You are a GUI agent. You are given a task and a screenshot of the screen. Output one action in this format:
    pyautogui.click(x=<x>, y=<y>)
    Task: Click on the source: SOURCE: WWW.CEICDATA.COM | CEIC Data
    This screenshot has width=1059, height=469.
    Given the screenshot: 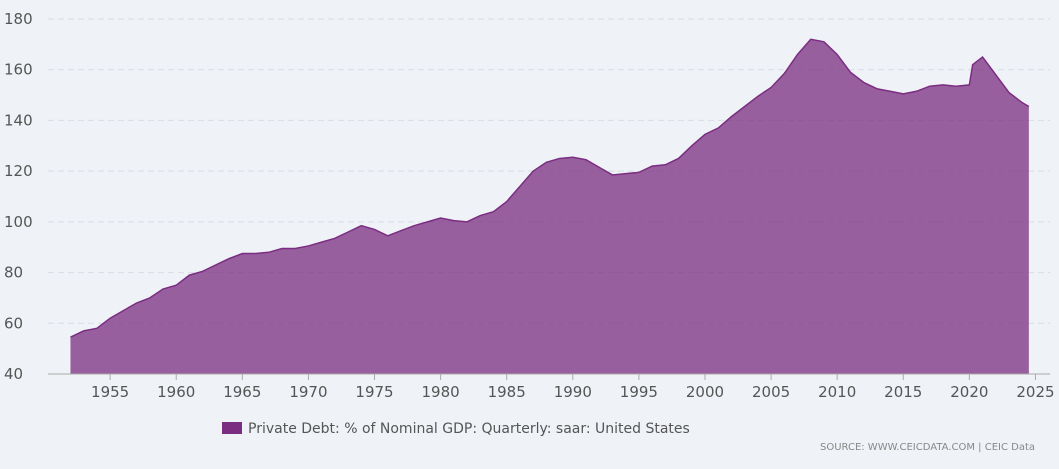 What is the action you would take?
    pyautogui.click(x=927, y=447)
    